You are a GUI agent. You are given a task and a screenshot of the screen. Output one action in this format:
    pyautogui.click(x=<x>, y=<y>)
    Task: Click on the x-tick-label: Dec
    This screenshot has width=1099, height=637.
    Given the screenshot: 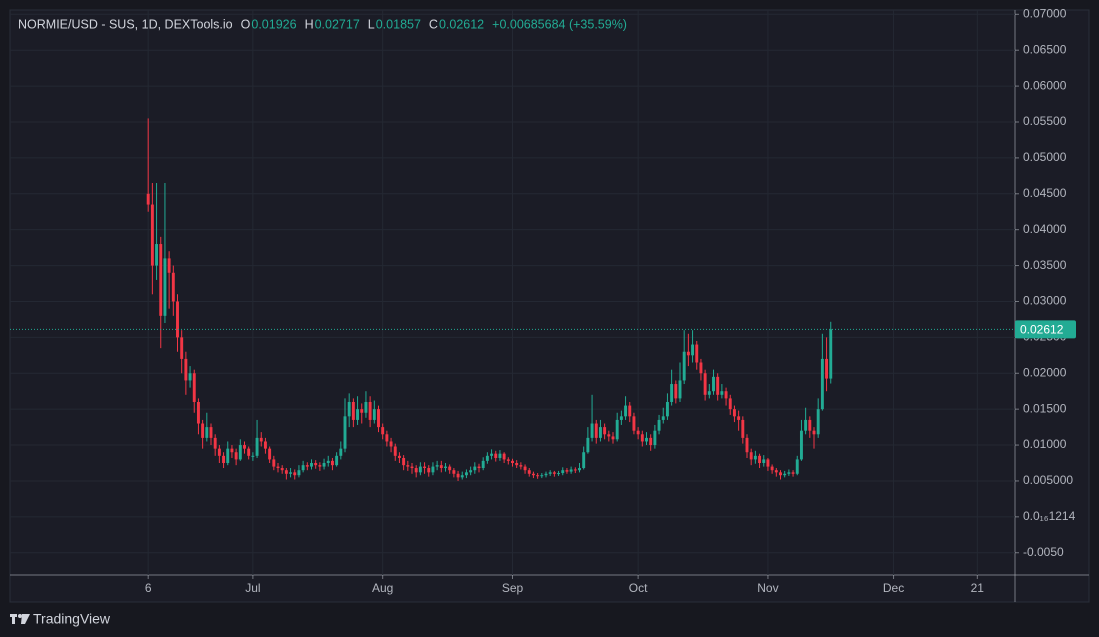 What is the action you would take?
    pyautogui.click(x=893, y=588)
    